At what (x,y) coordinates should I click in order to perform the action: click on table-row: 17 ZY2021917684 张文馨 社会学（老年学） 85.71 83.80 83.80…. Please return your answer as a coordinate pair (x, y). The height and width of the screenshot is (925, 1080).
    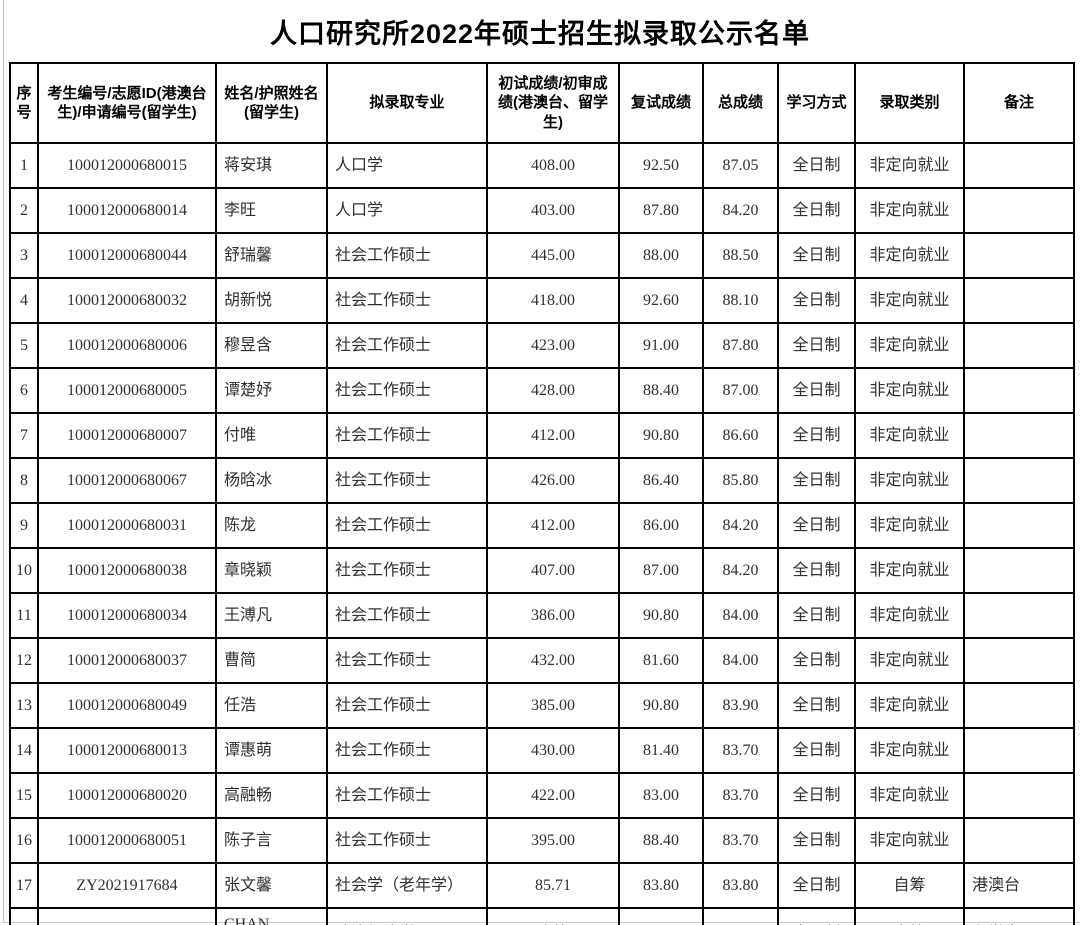
    Looking at the image, I should click on (542, 885).